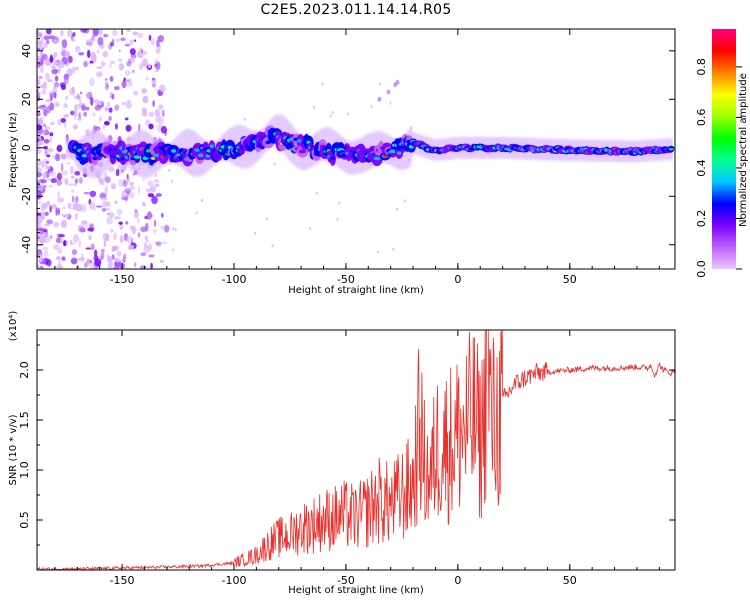 Image resolution: width=750 pixels, height=600 pixels. What do you see at coordinates (26, 99) in the screenshot?
I see `y-tick-label: 20` at bounding box center [26, 99].